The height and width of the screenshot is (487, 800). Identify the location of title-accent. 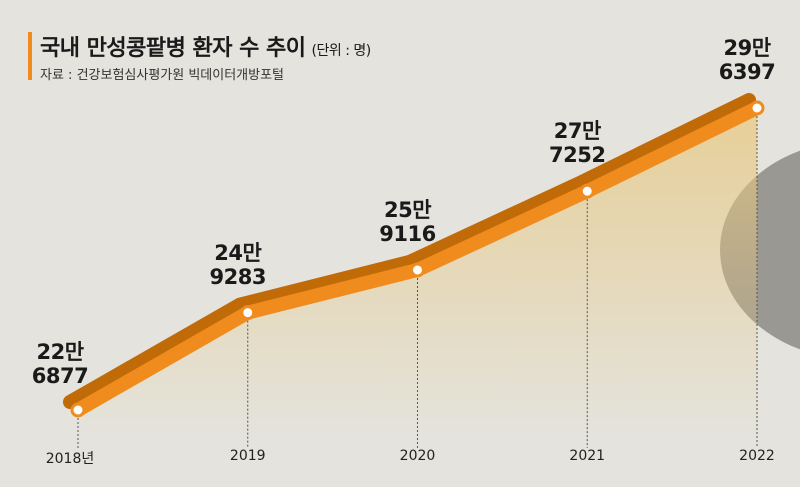
(30, 56).